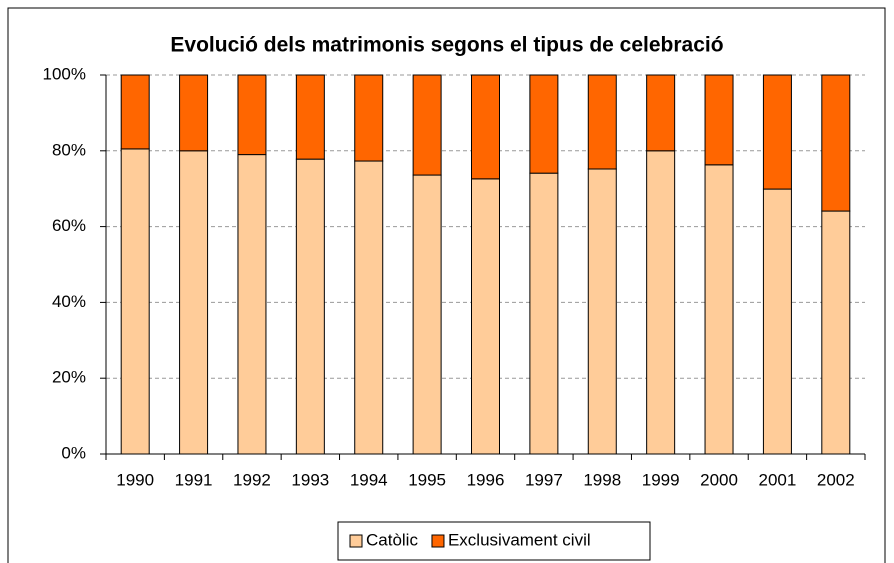  I want to click on x-tick-label: 2001, so click(778, 479).